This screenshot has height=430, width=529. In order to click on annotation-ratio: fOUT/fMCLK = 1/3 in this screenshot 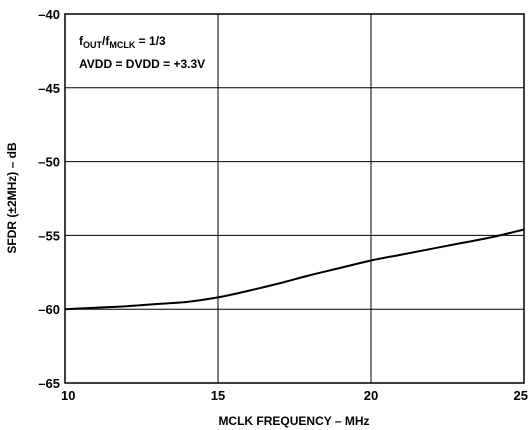, I will do `click(122, 42)`.